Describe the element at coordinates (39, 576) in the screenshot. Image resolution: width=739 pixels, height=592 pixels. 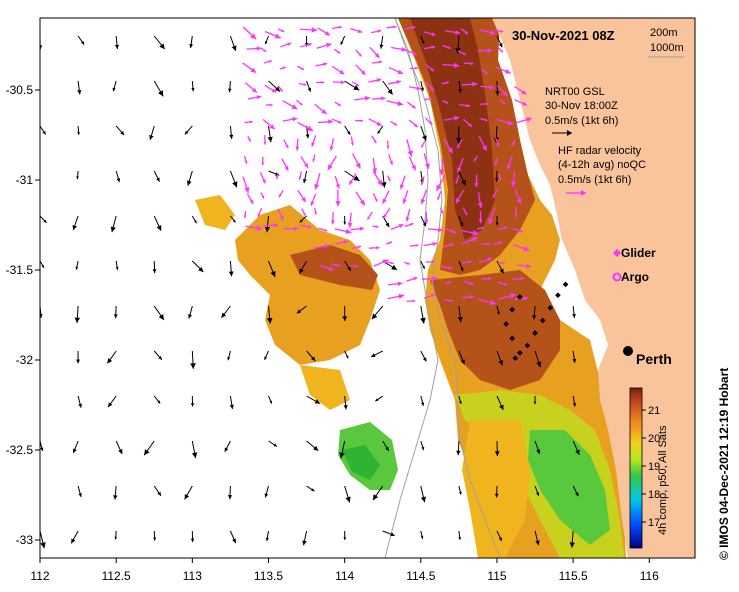
I see `x-tick-label: 112` at that location.